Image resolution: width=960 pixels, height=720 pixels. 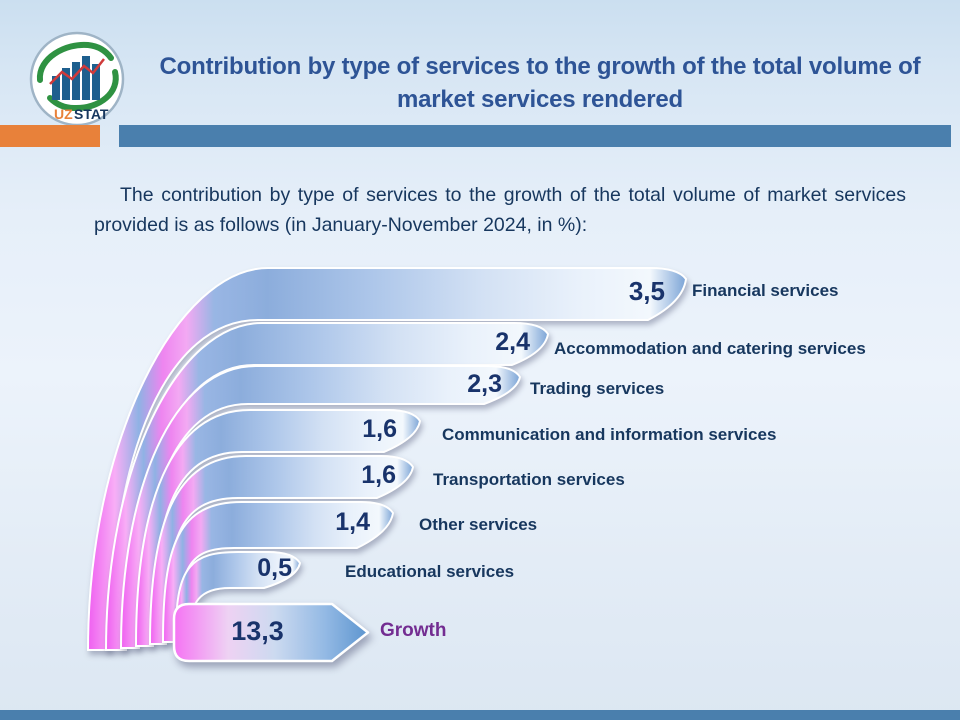 I want to click on header-accent-orange-bar, so click(x=50, y=136).